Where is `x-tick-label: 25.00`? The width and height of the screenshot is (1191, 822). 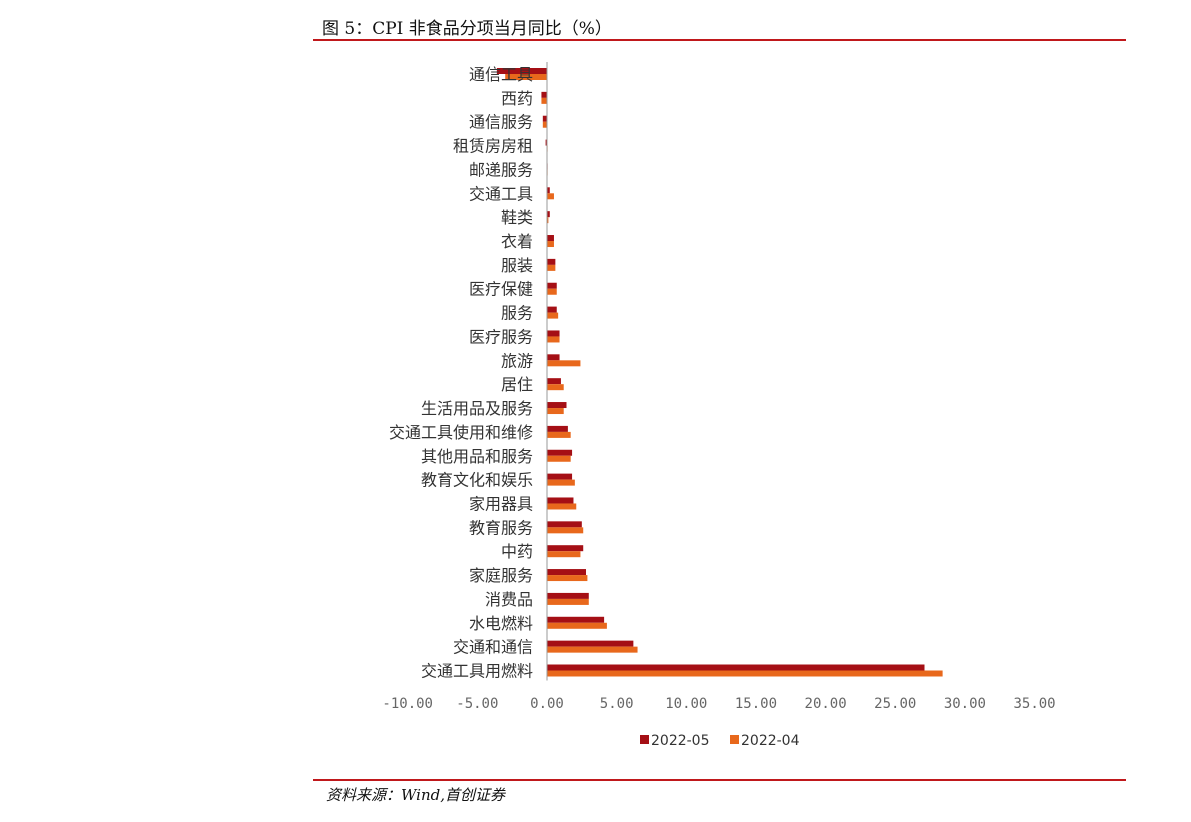 x-tick-label: 25.00 is located at coordinates (895, 704).